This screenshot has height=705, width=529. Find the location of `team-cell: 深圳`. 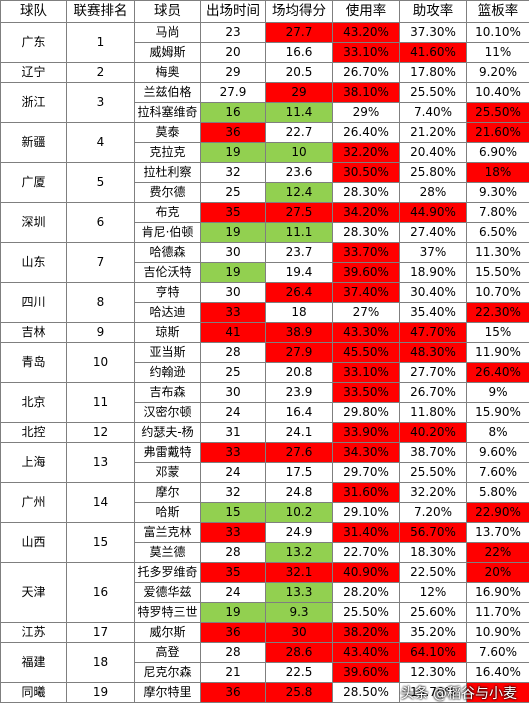

team-cell: 深圳 is located at coordinates (33, 222).